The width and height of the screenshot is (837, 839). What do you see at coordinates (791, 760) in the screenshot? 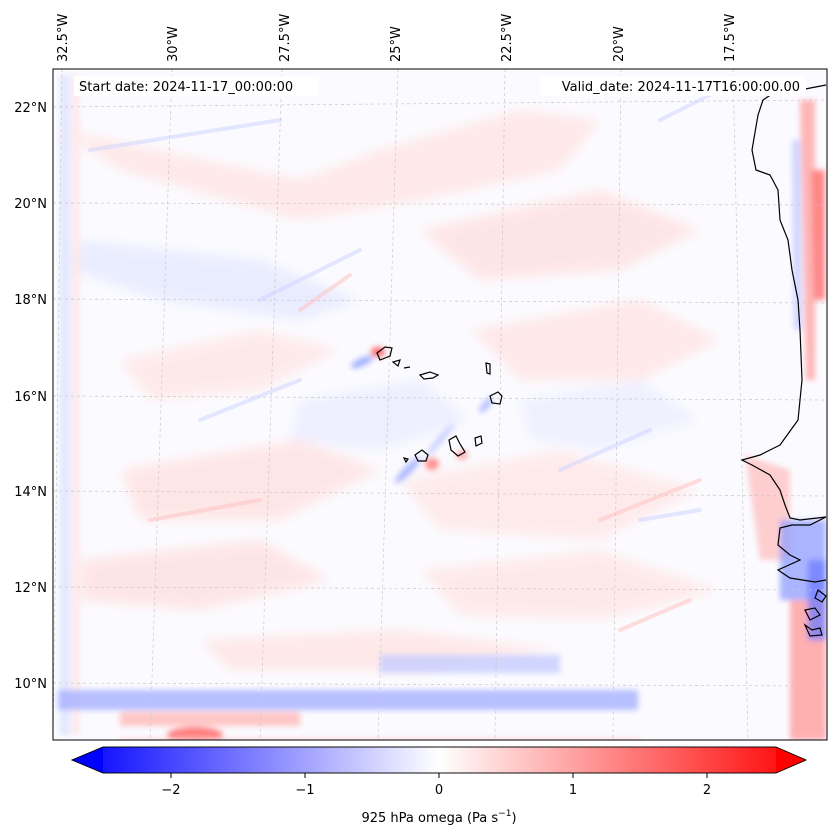
I see `colorbar-right-extend` at bounding box center [791, 760].